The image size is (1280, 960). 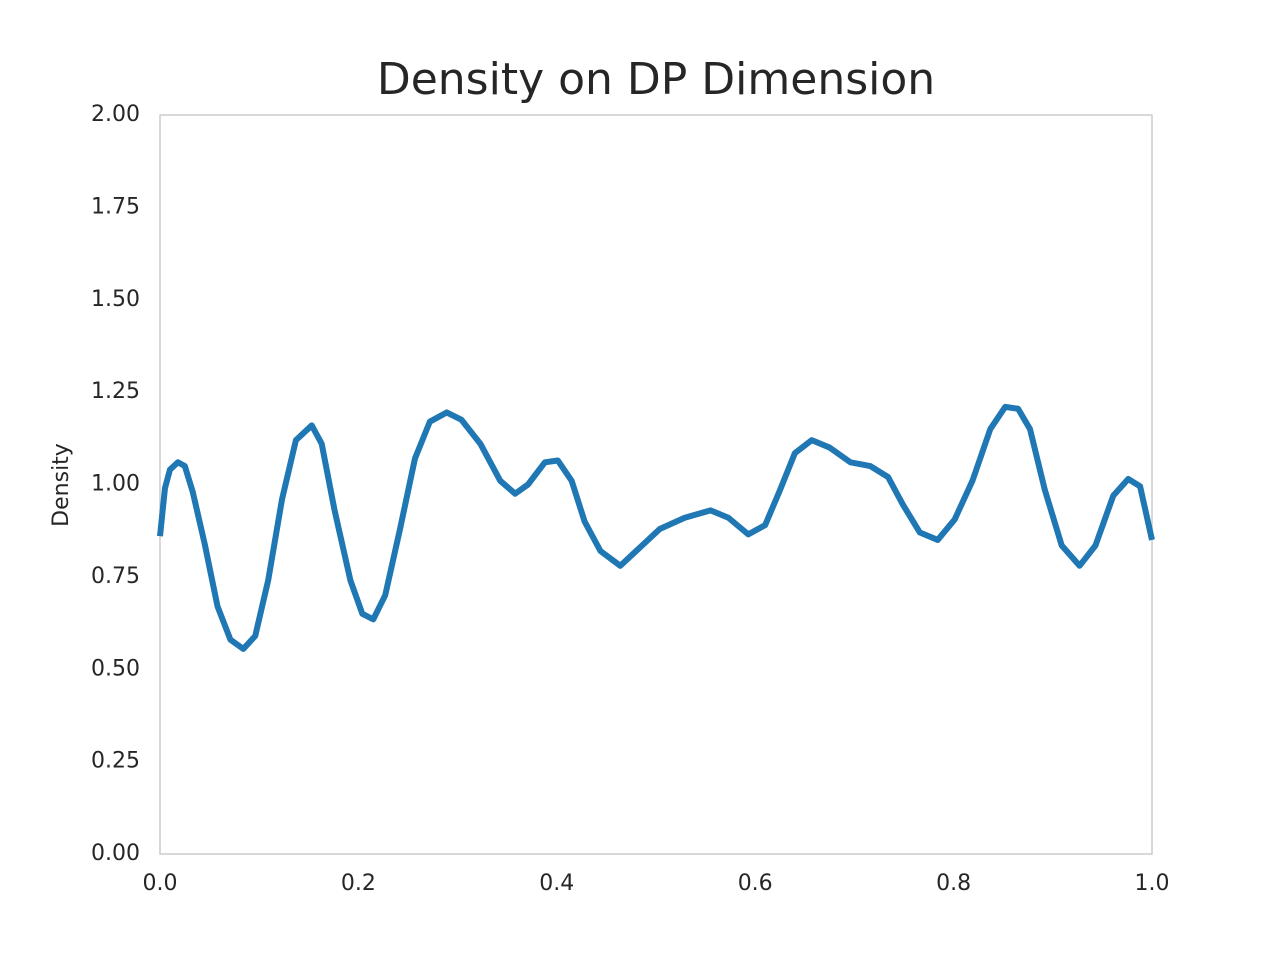 I want to click on x-tick-label: 0.4, so click(x=556, y=883).